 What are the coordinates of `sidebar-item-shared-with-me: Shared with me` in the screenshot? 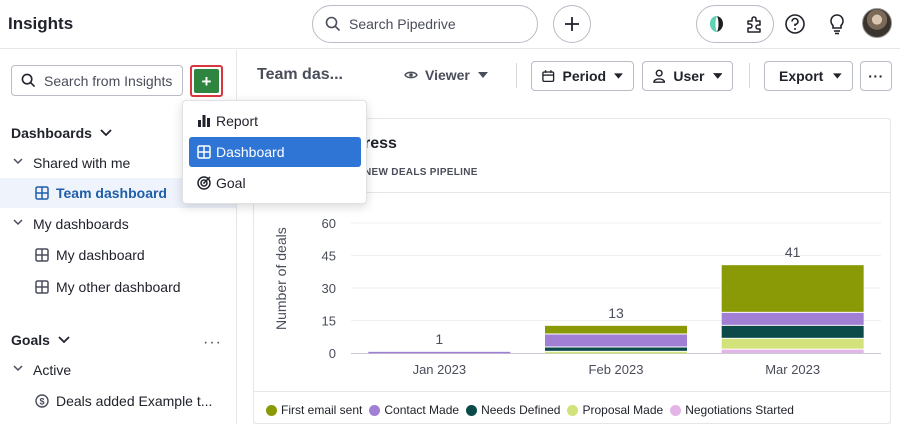 It's located at (118, 163).